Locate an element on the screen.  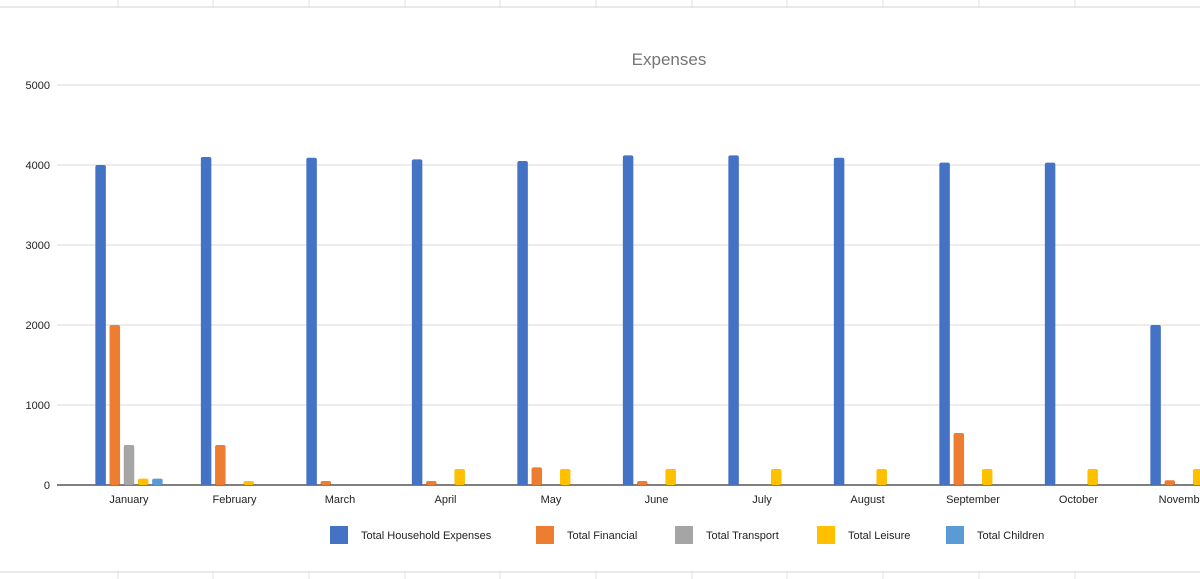
bar-children-january is located at coordinates (157, 481).